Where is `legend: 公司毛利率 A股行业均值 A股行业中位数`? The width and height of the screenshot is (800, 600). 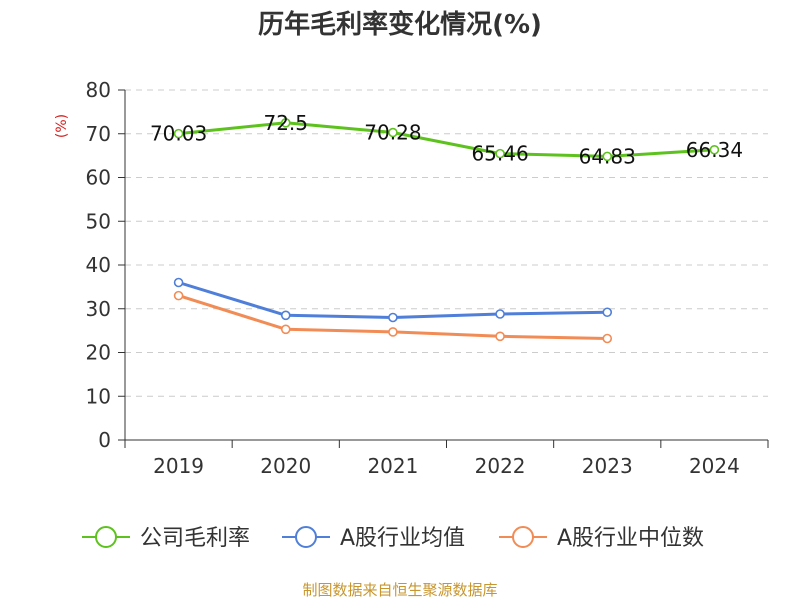 legend: 公司毛利率 A股行业均值 A股行业中位数 is located at coordinates (393, 538).